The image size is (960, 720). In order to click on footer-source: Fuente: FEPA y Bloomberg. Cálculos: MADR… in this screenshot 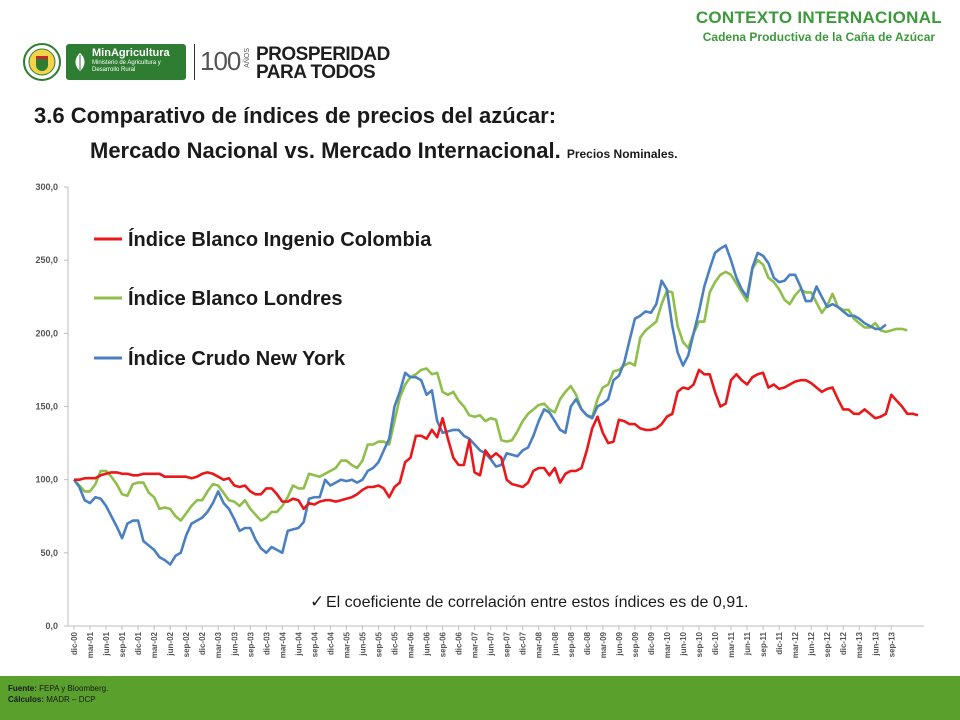, I will do `click(58, 694)`.